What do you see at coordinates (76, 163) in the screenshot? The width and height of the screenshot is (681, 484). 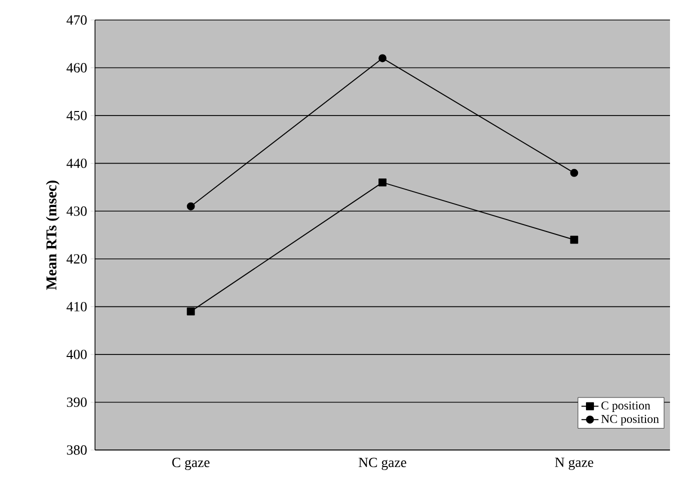 I see `y-tick-label: 440` at bounding box center [76, 163].